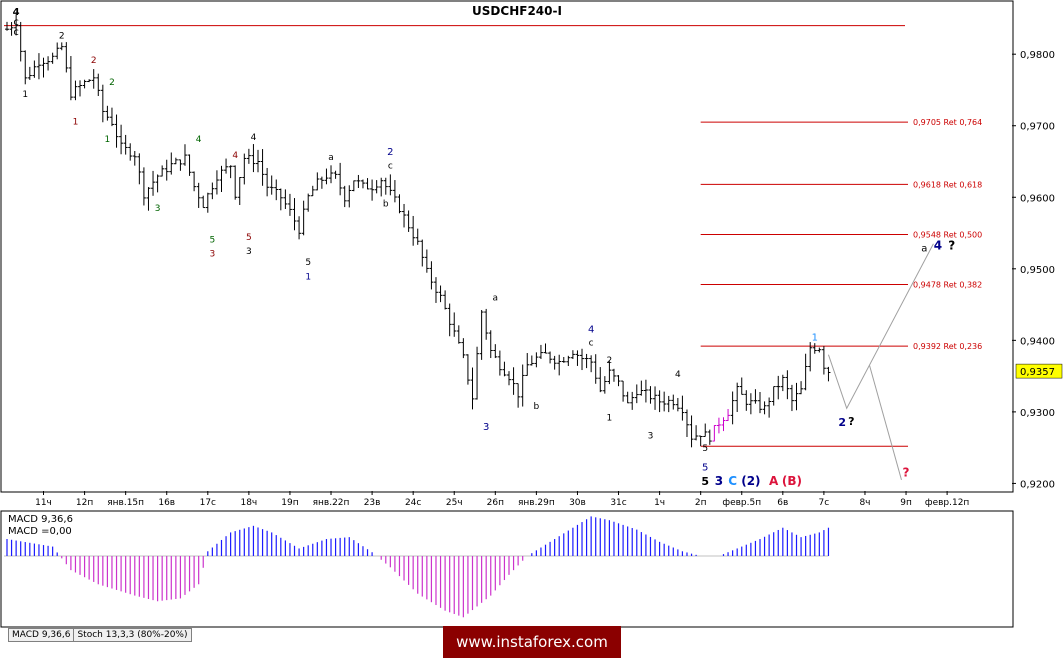 The image size is (1063, 658). I want to click on time-tick-label: 26п, so click(495, 503).